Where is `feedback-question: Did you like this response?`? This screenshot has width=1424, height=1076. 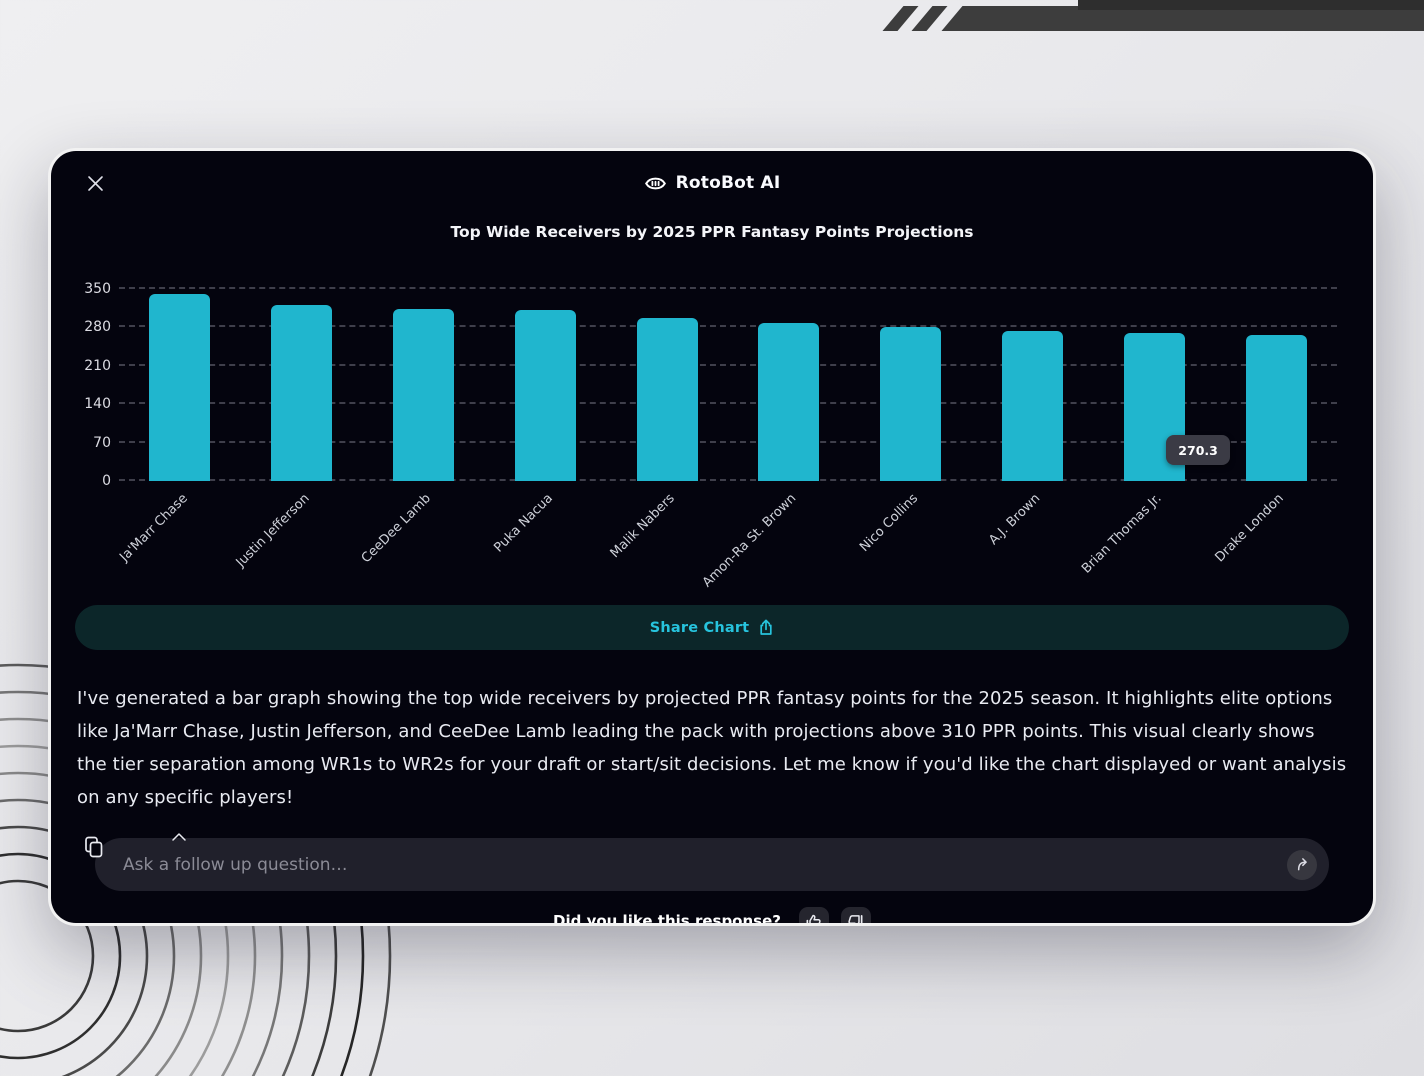 feedback-question: Did you like this response? is located at coordinates (667, 919).